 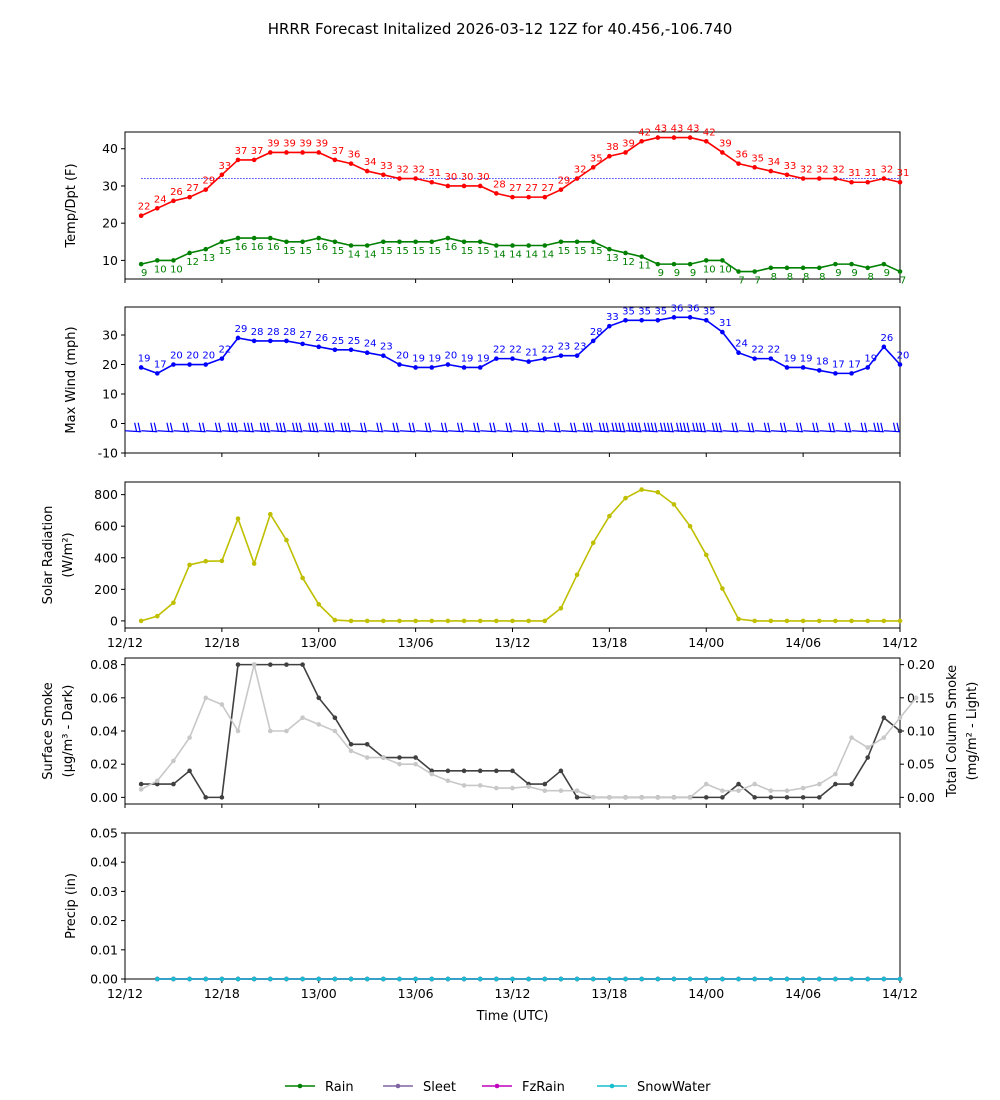 What do you see at coordinates (512, 906) in the screenshot?
I see `plot-frame` at bounding box center [512, 906].